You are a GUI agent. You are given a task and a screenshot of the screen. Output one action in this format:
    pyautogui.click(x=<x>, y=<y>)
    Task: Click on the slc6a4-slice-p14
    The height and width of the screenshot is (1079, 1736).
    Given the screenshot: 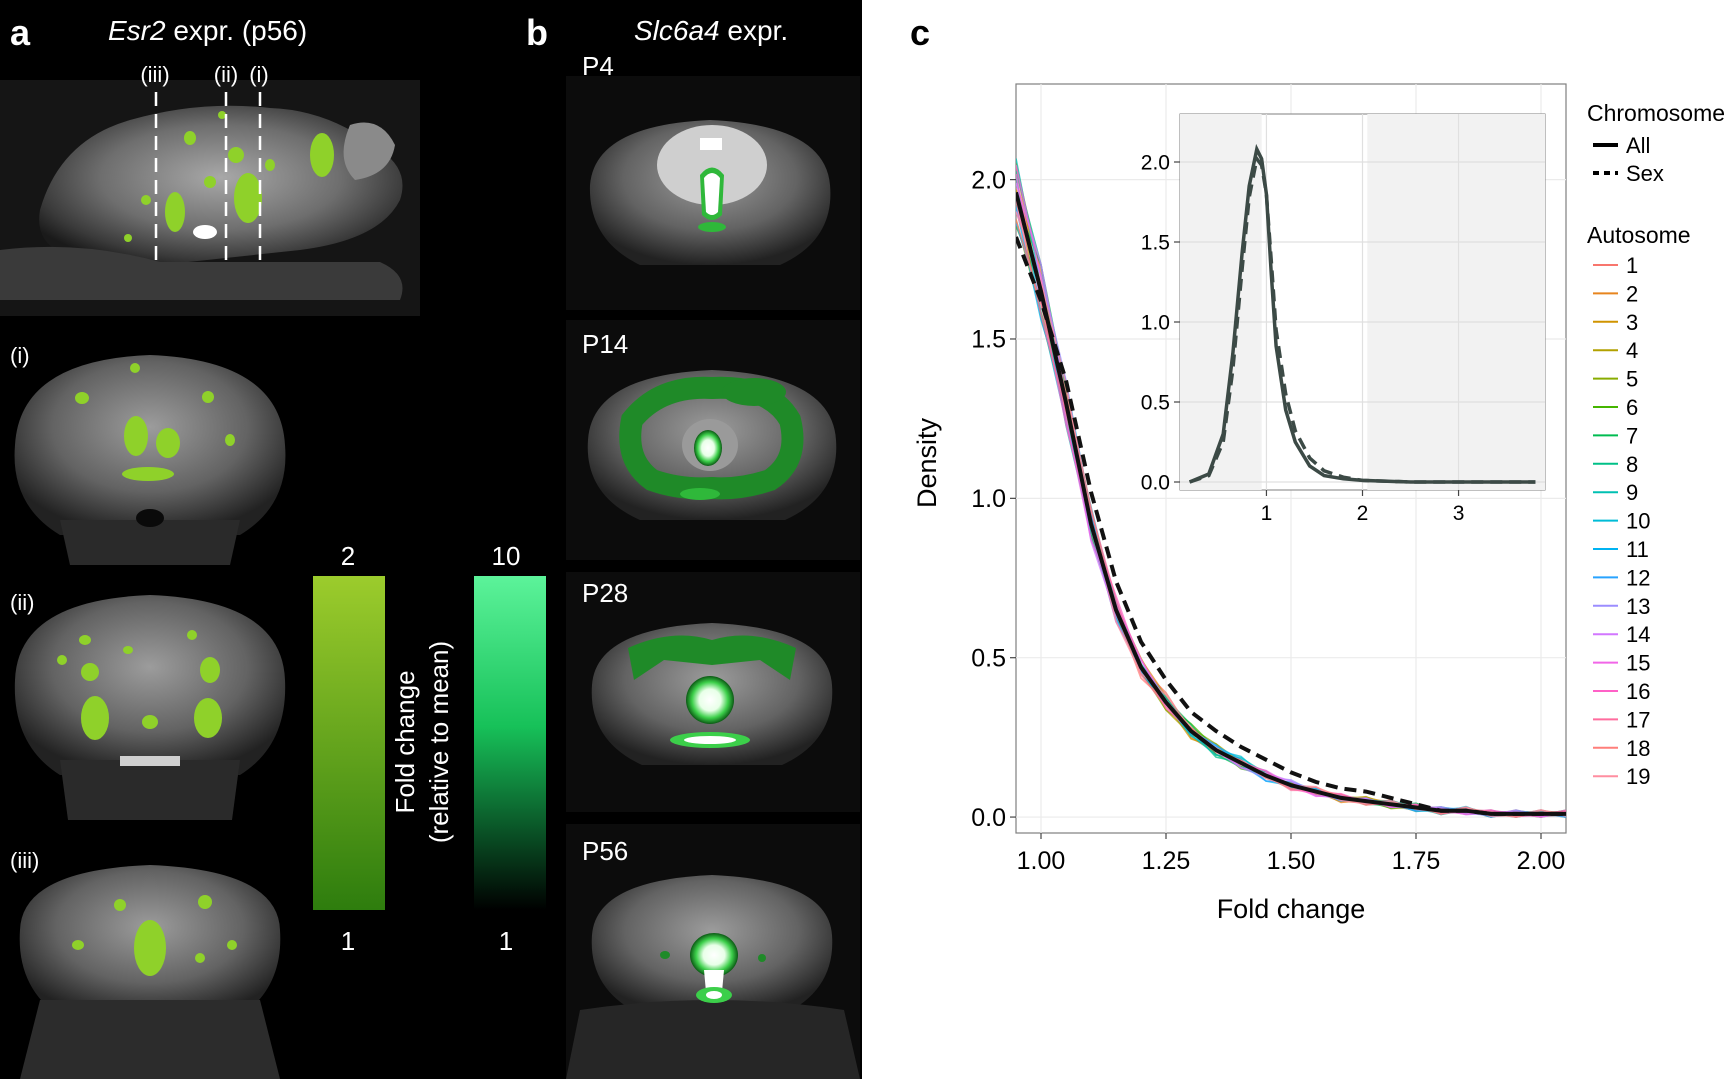 What is the action you would take?
    pyautogui.click(x=713, y=440)
    